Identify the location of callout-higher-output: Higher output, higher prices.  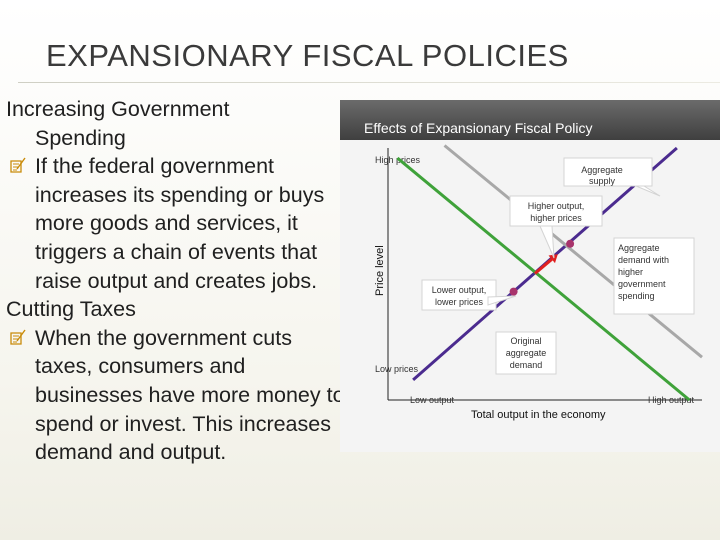
(556, 227).